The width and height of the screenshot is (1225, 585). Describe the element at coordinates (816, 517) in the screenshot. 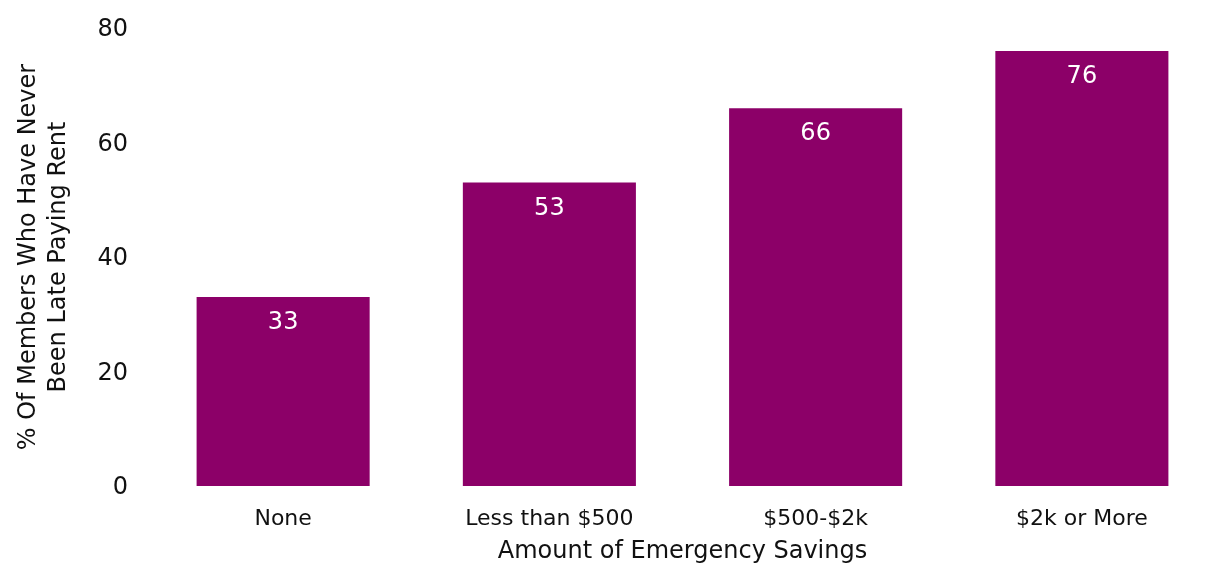

I see `x-tick-label: $500-$2k` at that location.